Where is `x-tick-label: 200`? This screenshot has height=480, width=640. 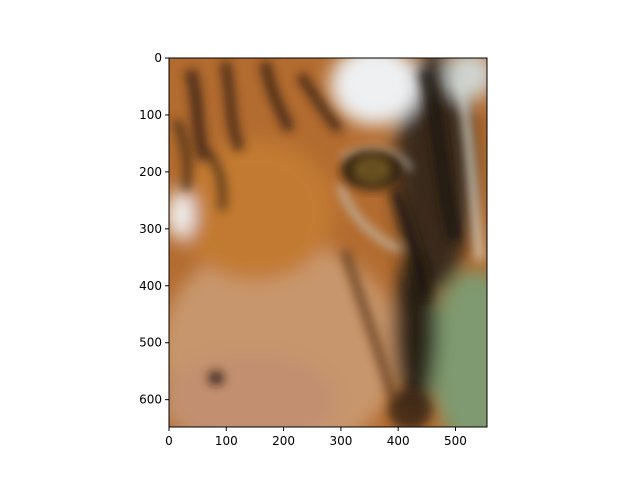 x-tick-label: 200 is located at coordinates (283, 441).